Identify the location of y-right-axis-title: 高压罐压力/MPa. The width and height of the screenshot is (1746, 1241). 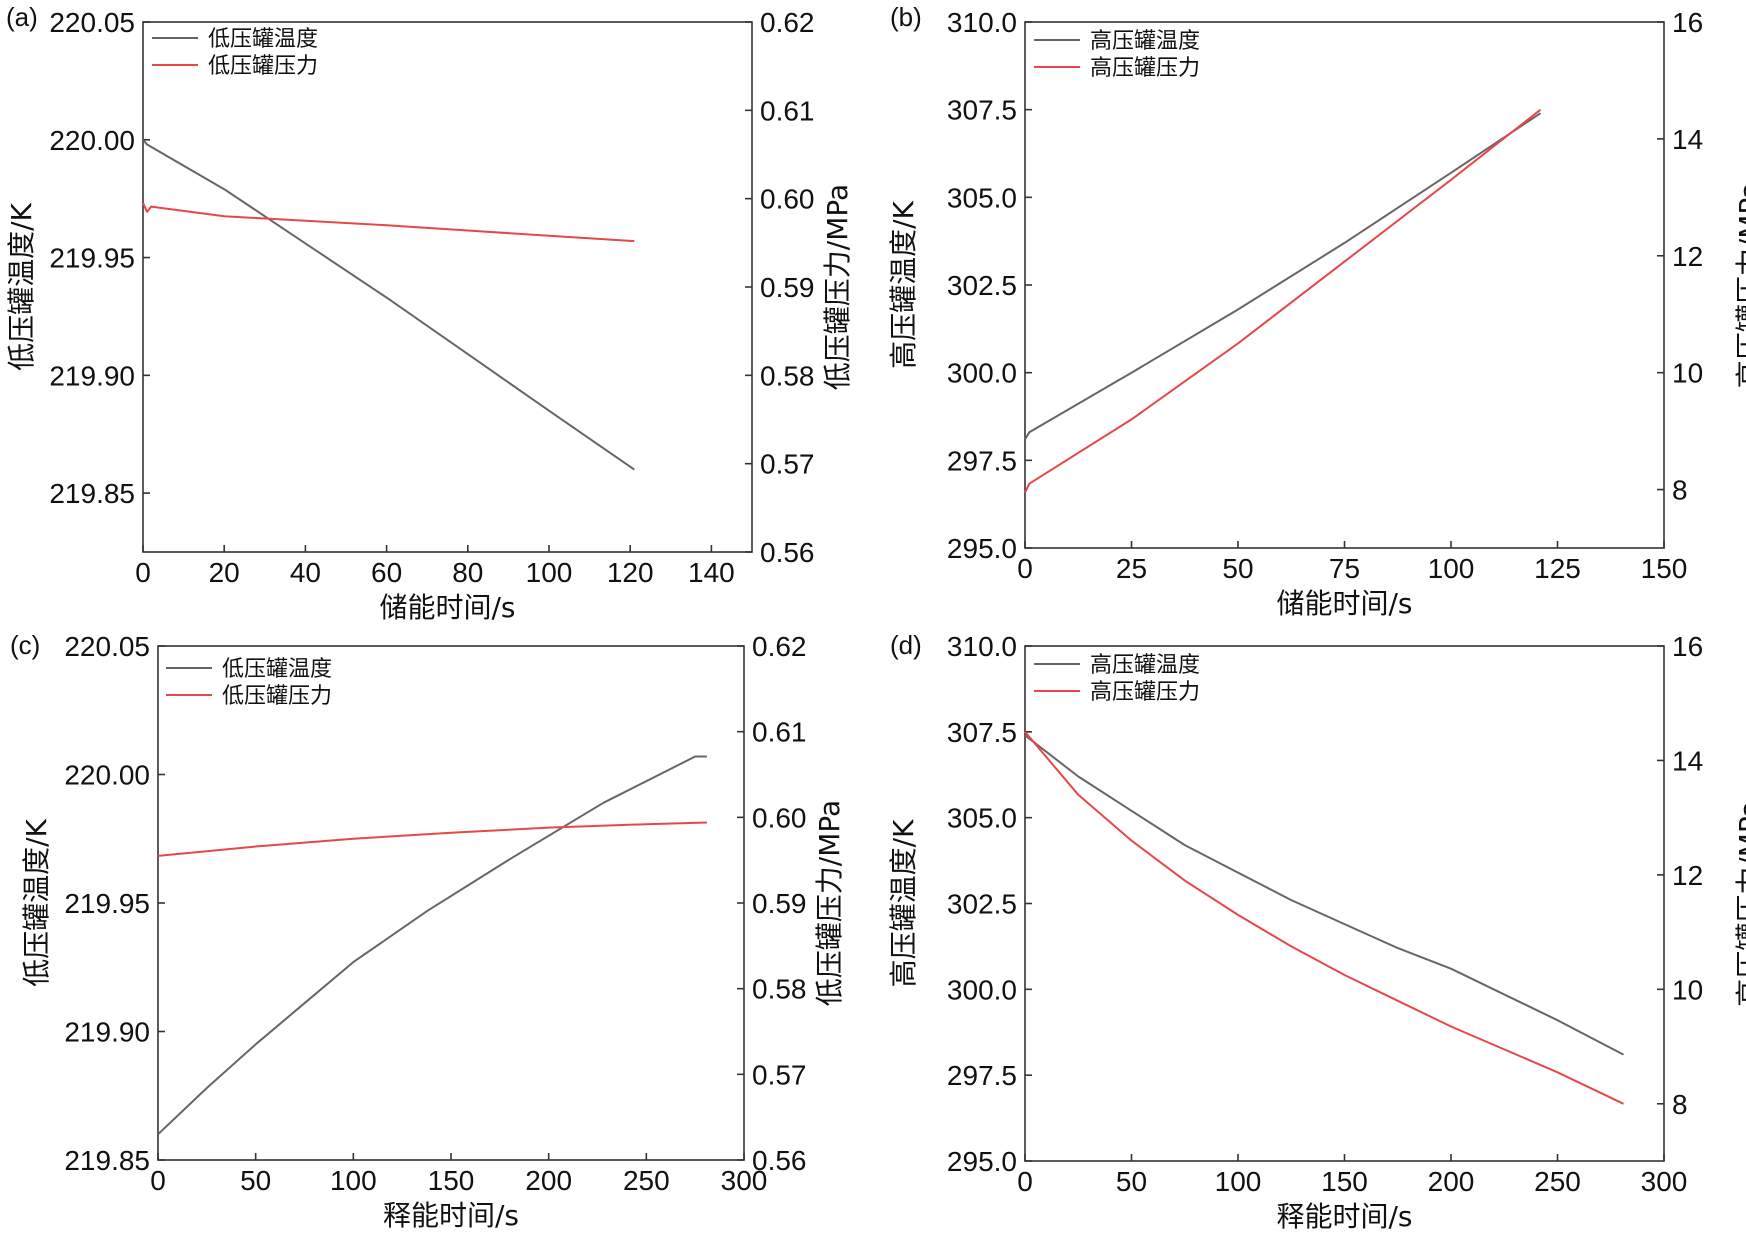
(1739, 903).